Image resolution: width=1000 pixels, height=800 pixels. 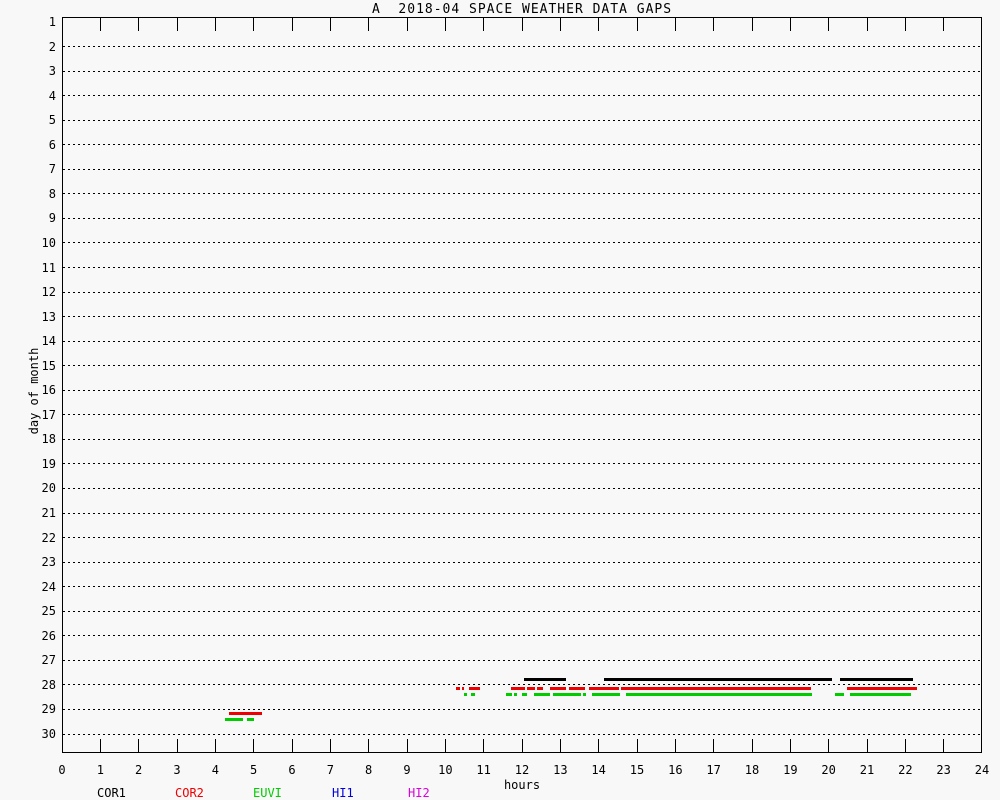 What do you see at coordinates (419, 793) in the screenshot?
I see `legend-item-hi2: HI2` at bounding box center [419, 793].